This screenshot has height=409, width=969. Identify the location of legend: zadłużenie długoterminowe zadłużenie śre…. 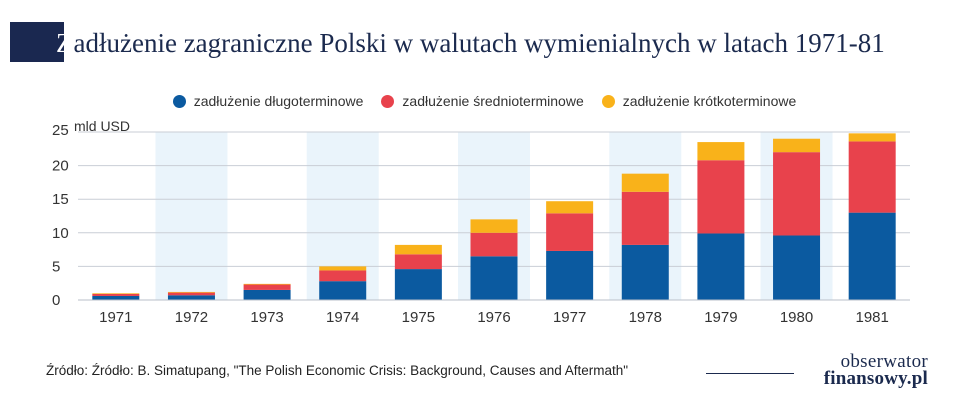
(484, 101).